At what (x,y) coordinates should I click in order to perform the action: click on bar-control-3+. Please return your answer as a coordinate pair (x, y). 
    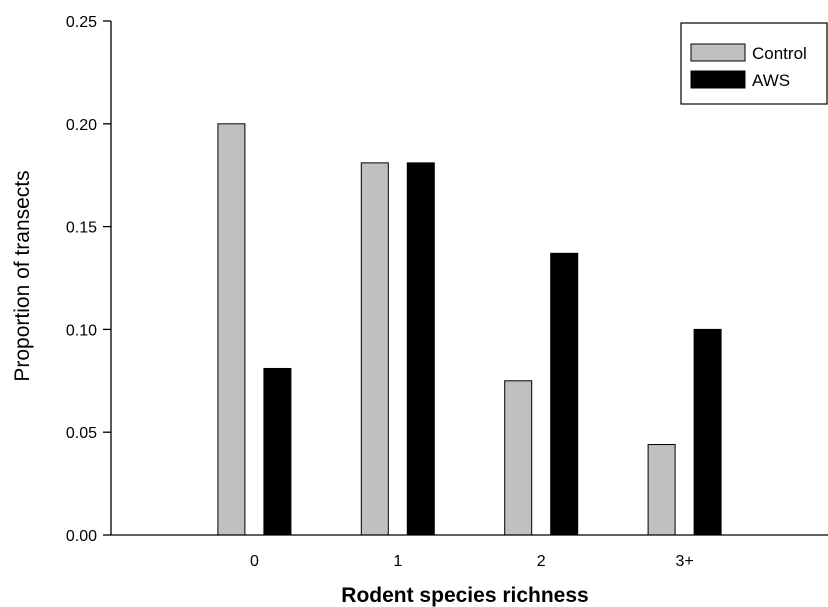
    Looking at the image, I should click on (661, 490).